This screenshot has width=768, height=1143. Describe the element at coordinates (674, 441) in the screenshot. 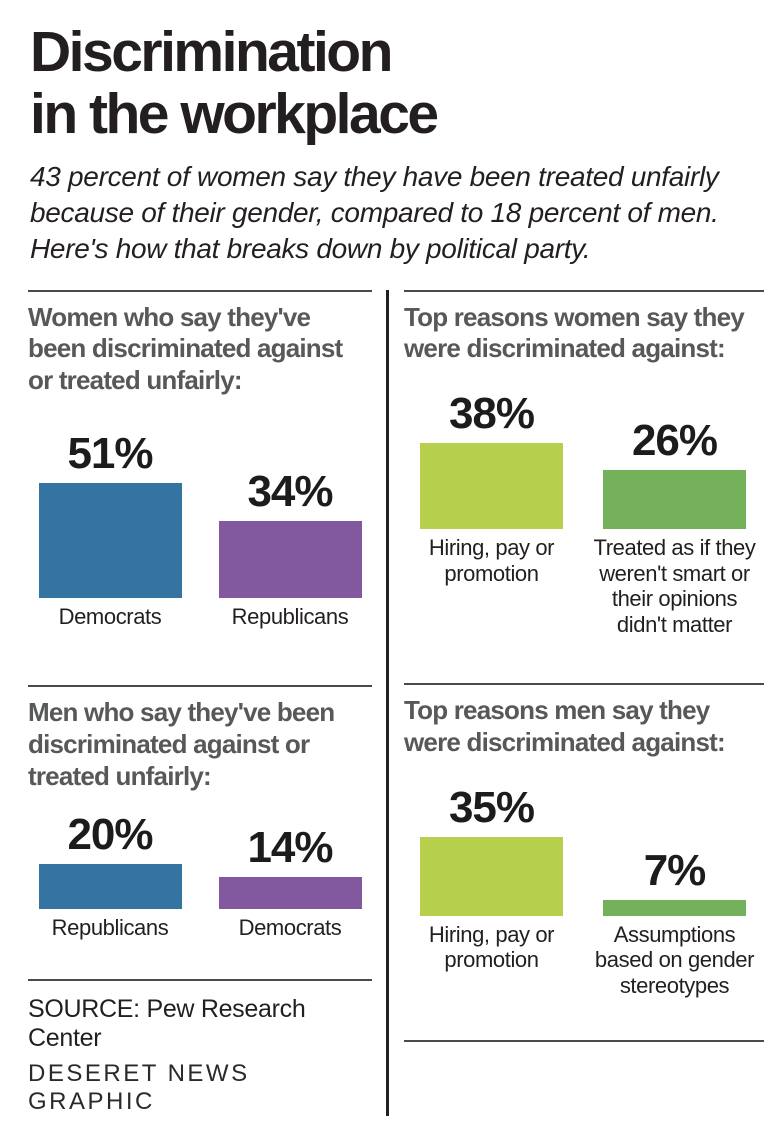

I see `bar-value-label: 26%` at that location.